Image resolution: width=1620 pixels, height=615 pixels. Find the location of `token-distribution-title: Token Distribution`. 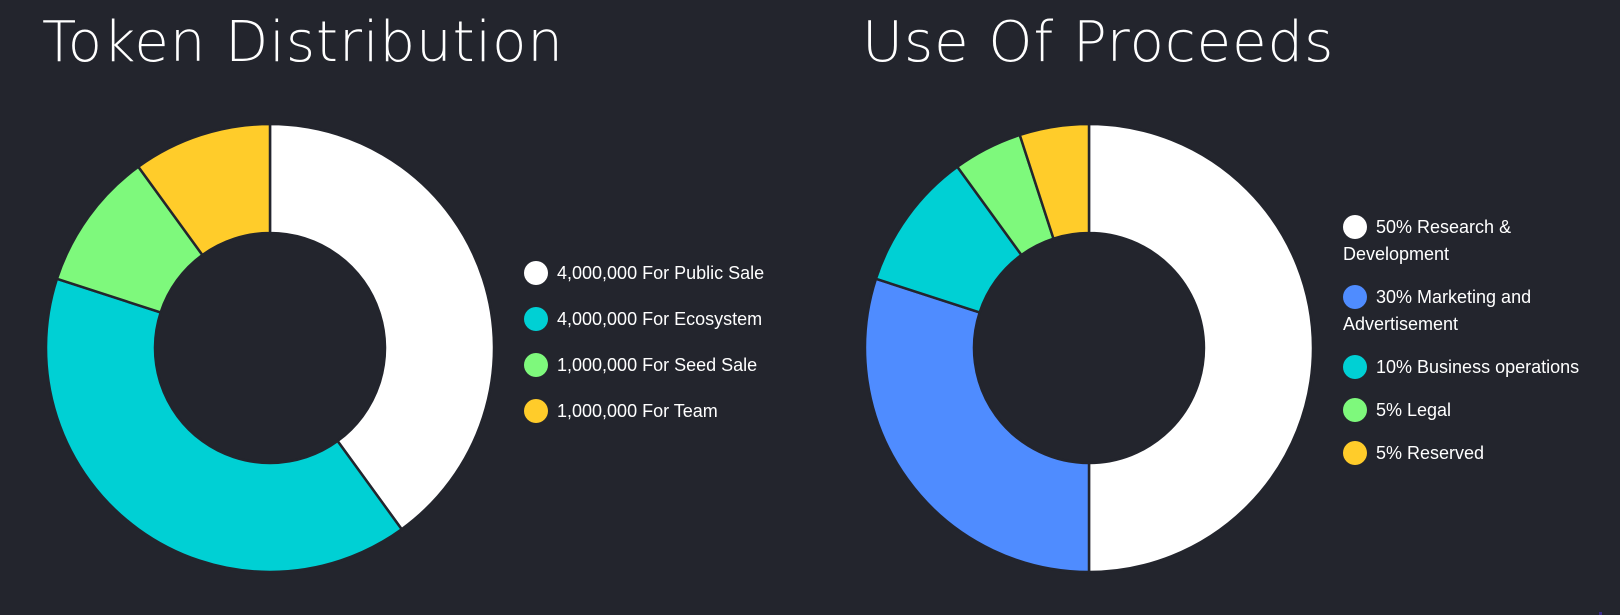

token-distribution-title: Token Distribution is located at coordinates (303, 42).